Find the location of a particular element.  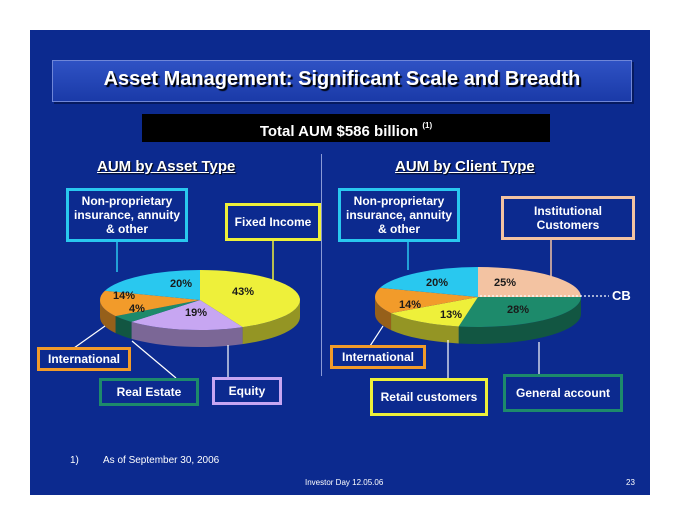

pie-client-type: 25% 28% 13% 14% 20% is located at coordinates (478, 306).